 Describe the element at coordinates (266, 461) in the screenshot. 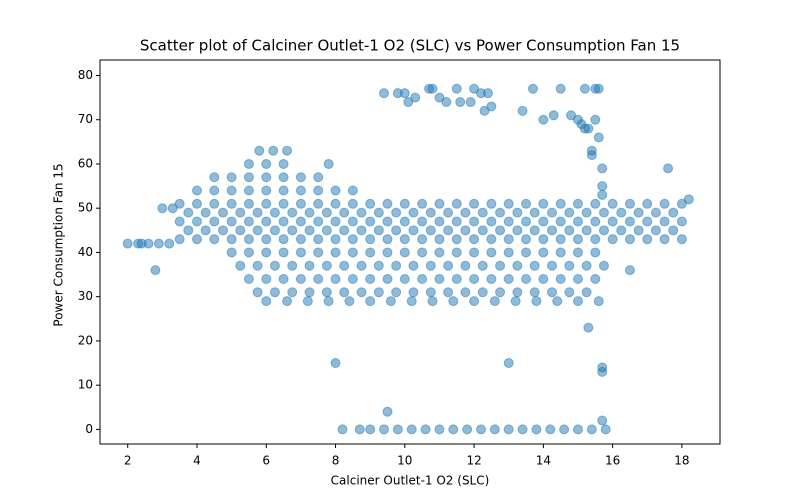

I see `x-tick-label: 6` at that location.